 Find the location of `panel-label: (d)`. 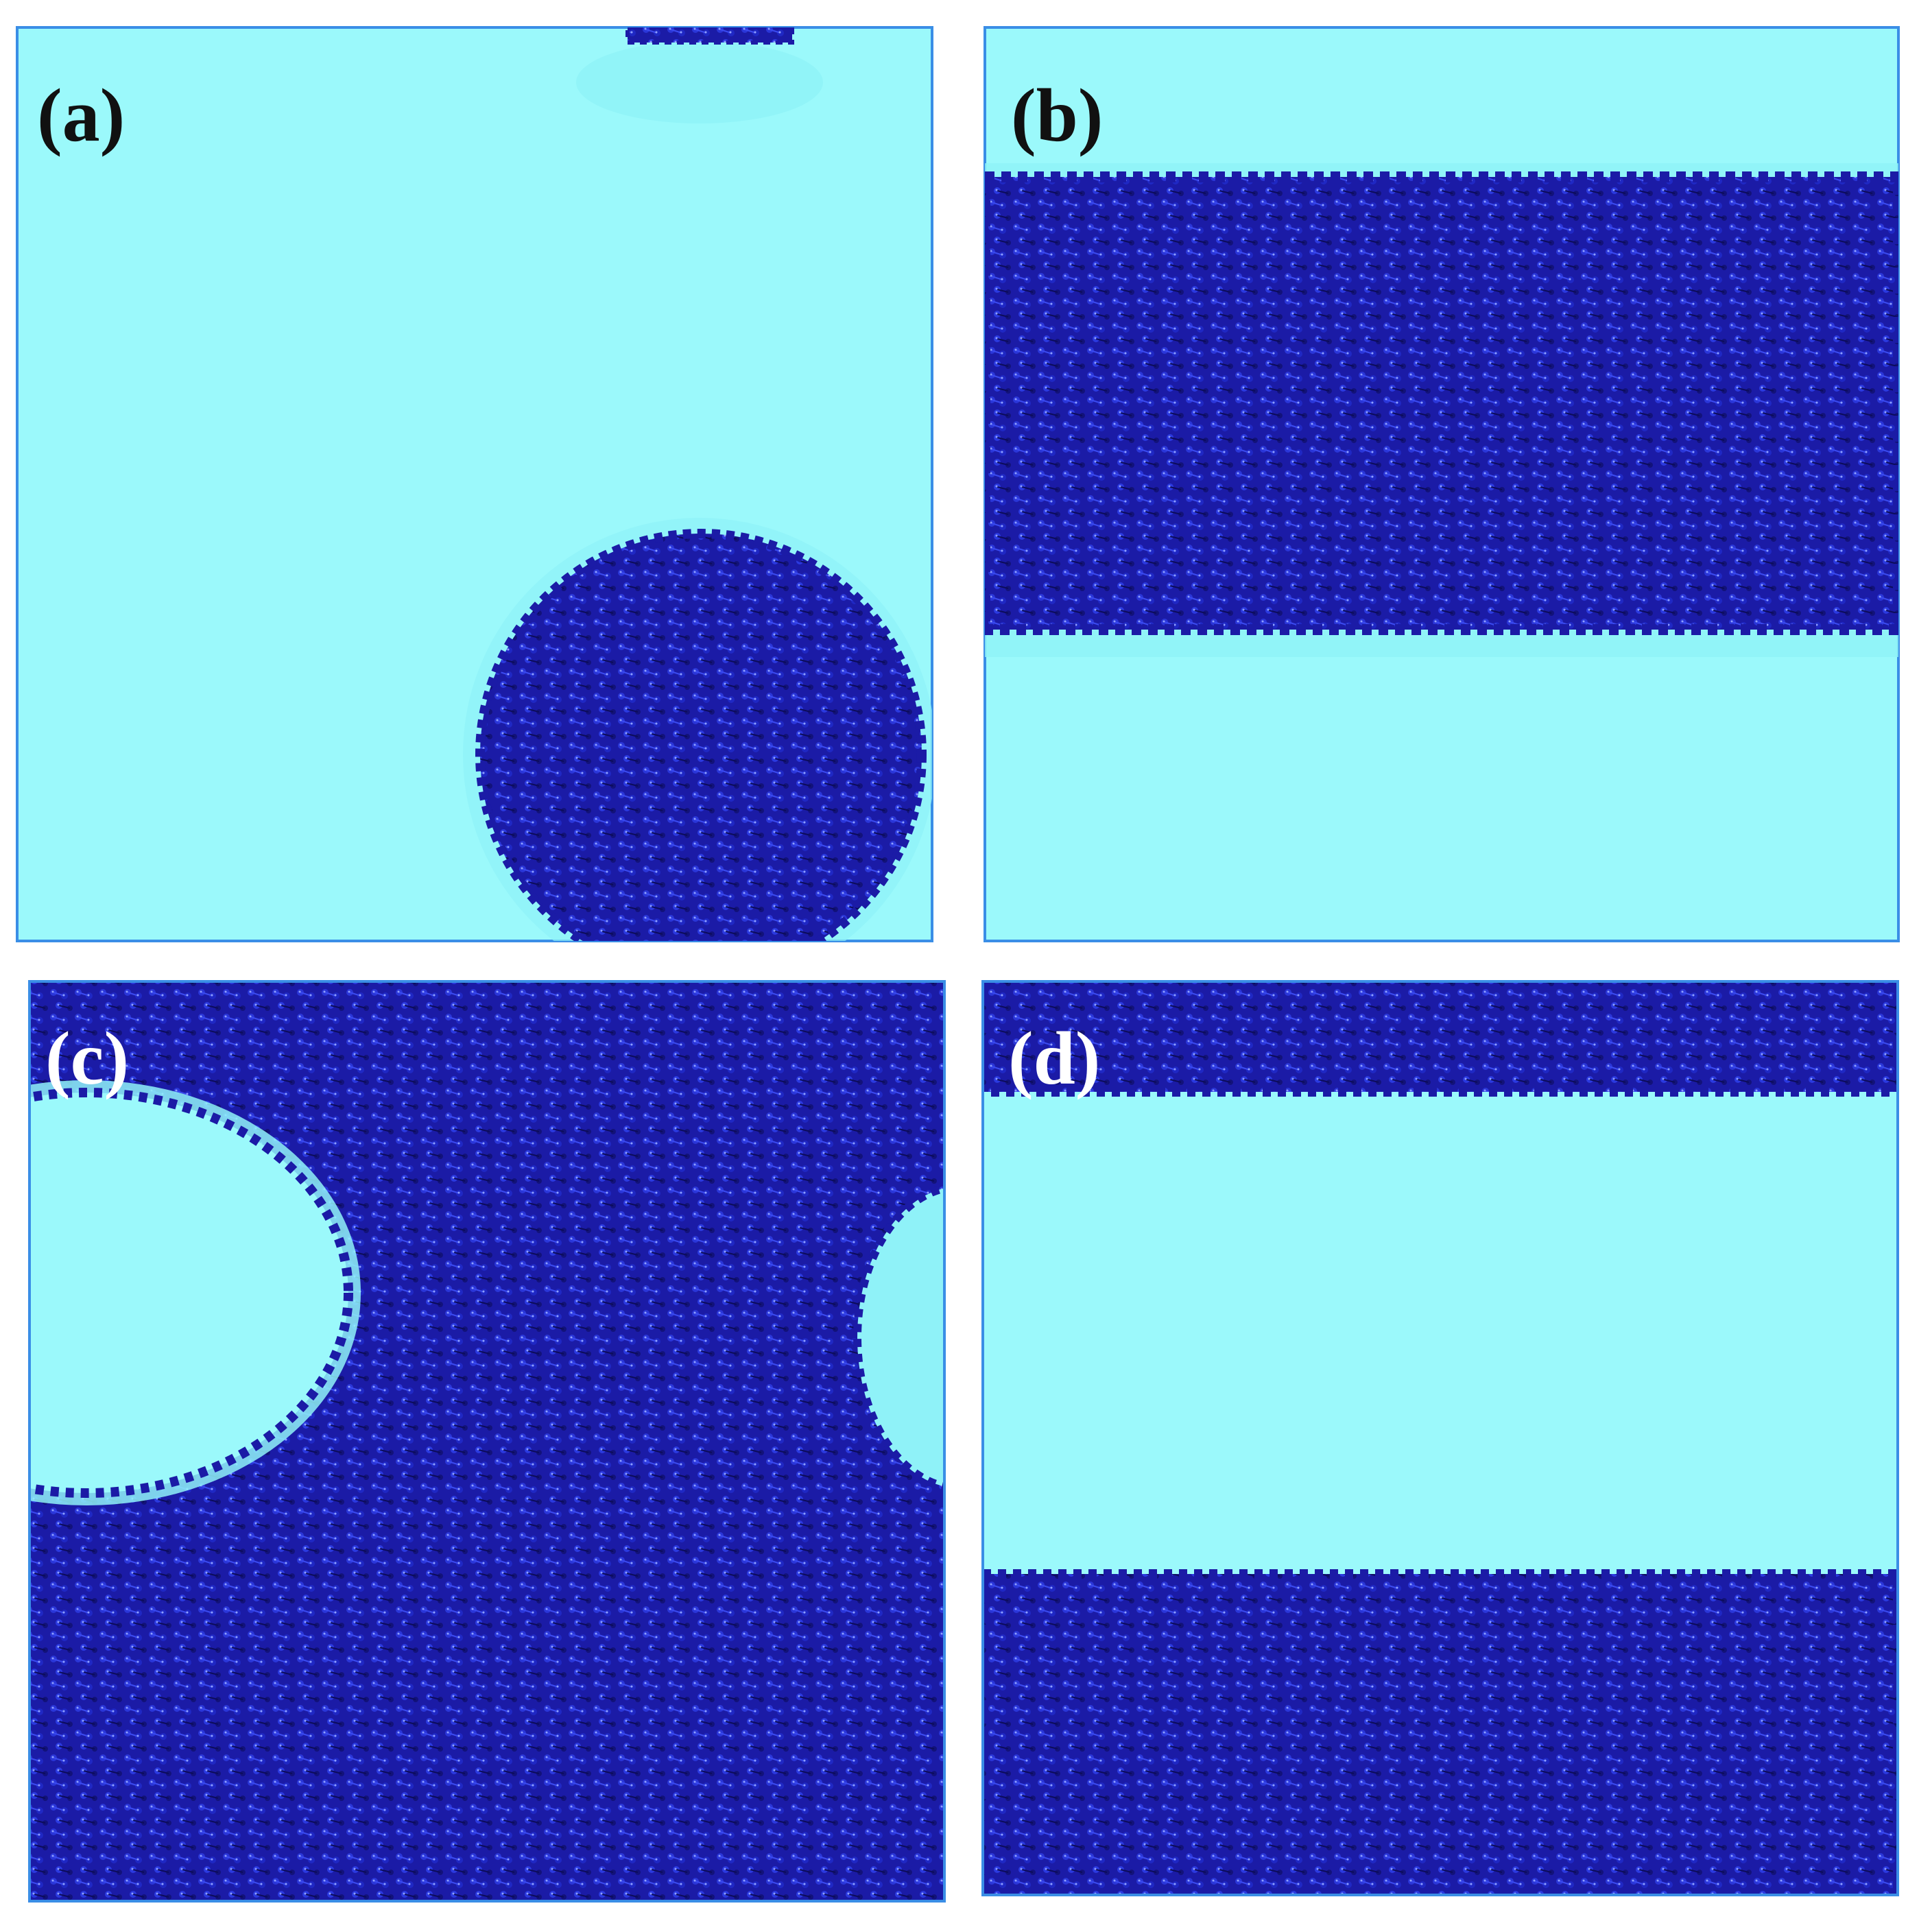

panel-label: (d) is located at coordinates (1054, 1058).